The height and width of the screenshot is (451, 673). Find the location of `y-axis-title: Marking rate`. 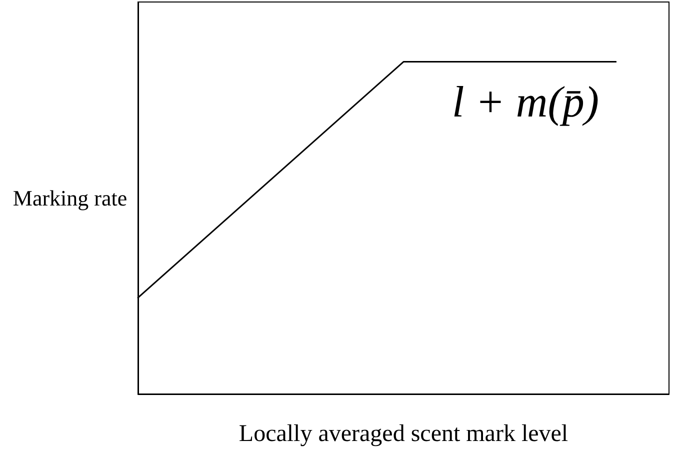

y-axis-title: Marking rate is located at coordinates (70, 198).